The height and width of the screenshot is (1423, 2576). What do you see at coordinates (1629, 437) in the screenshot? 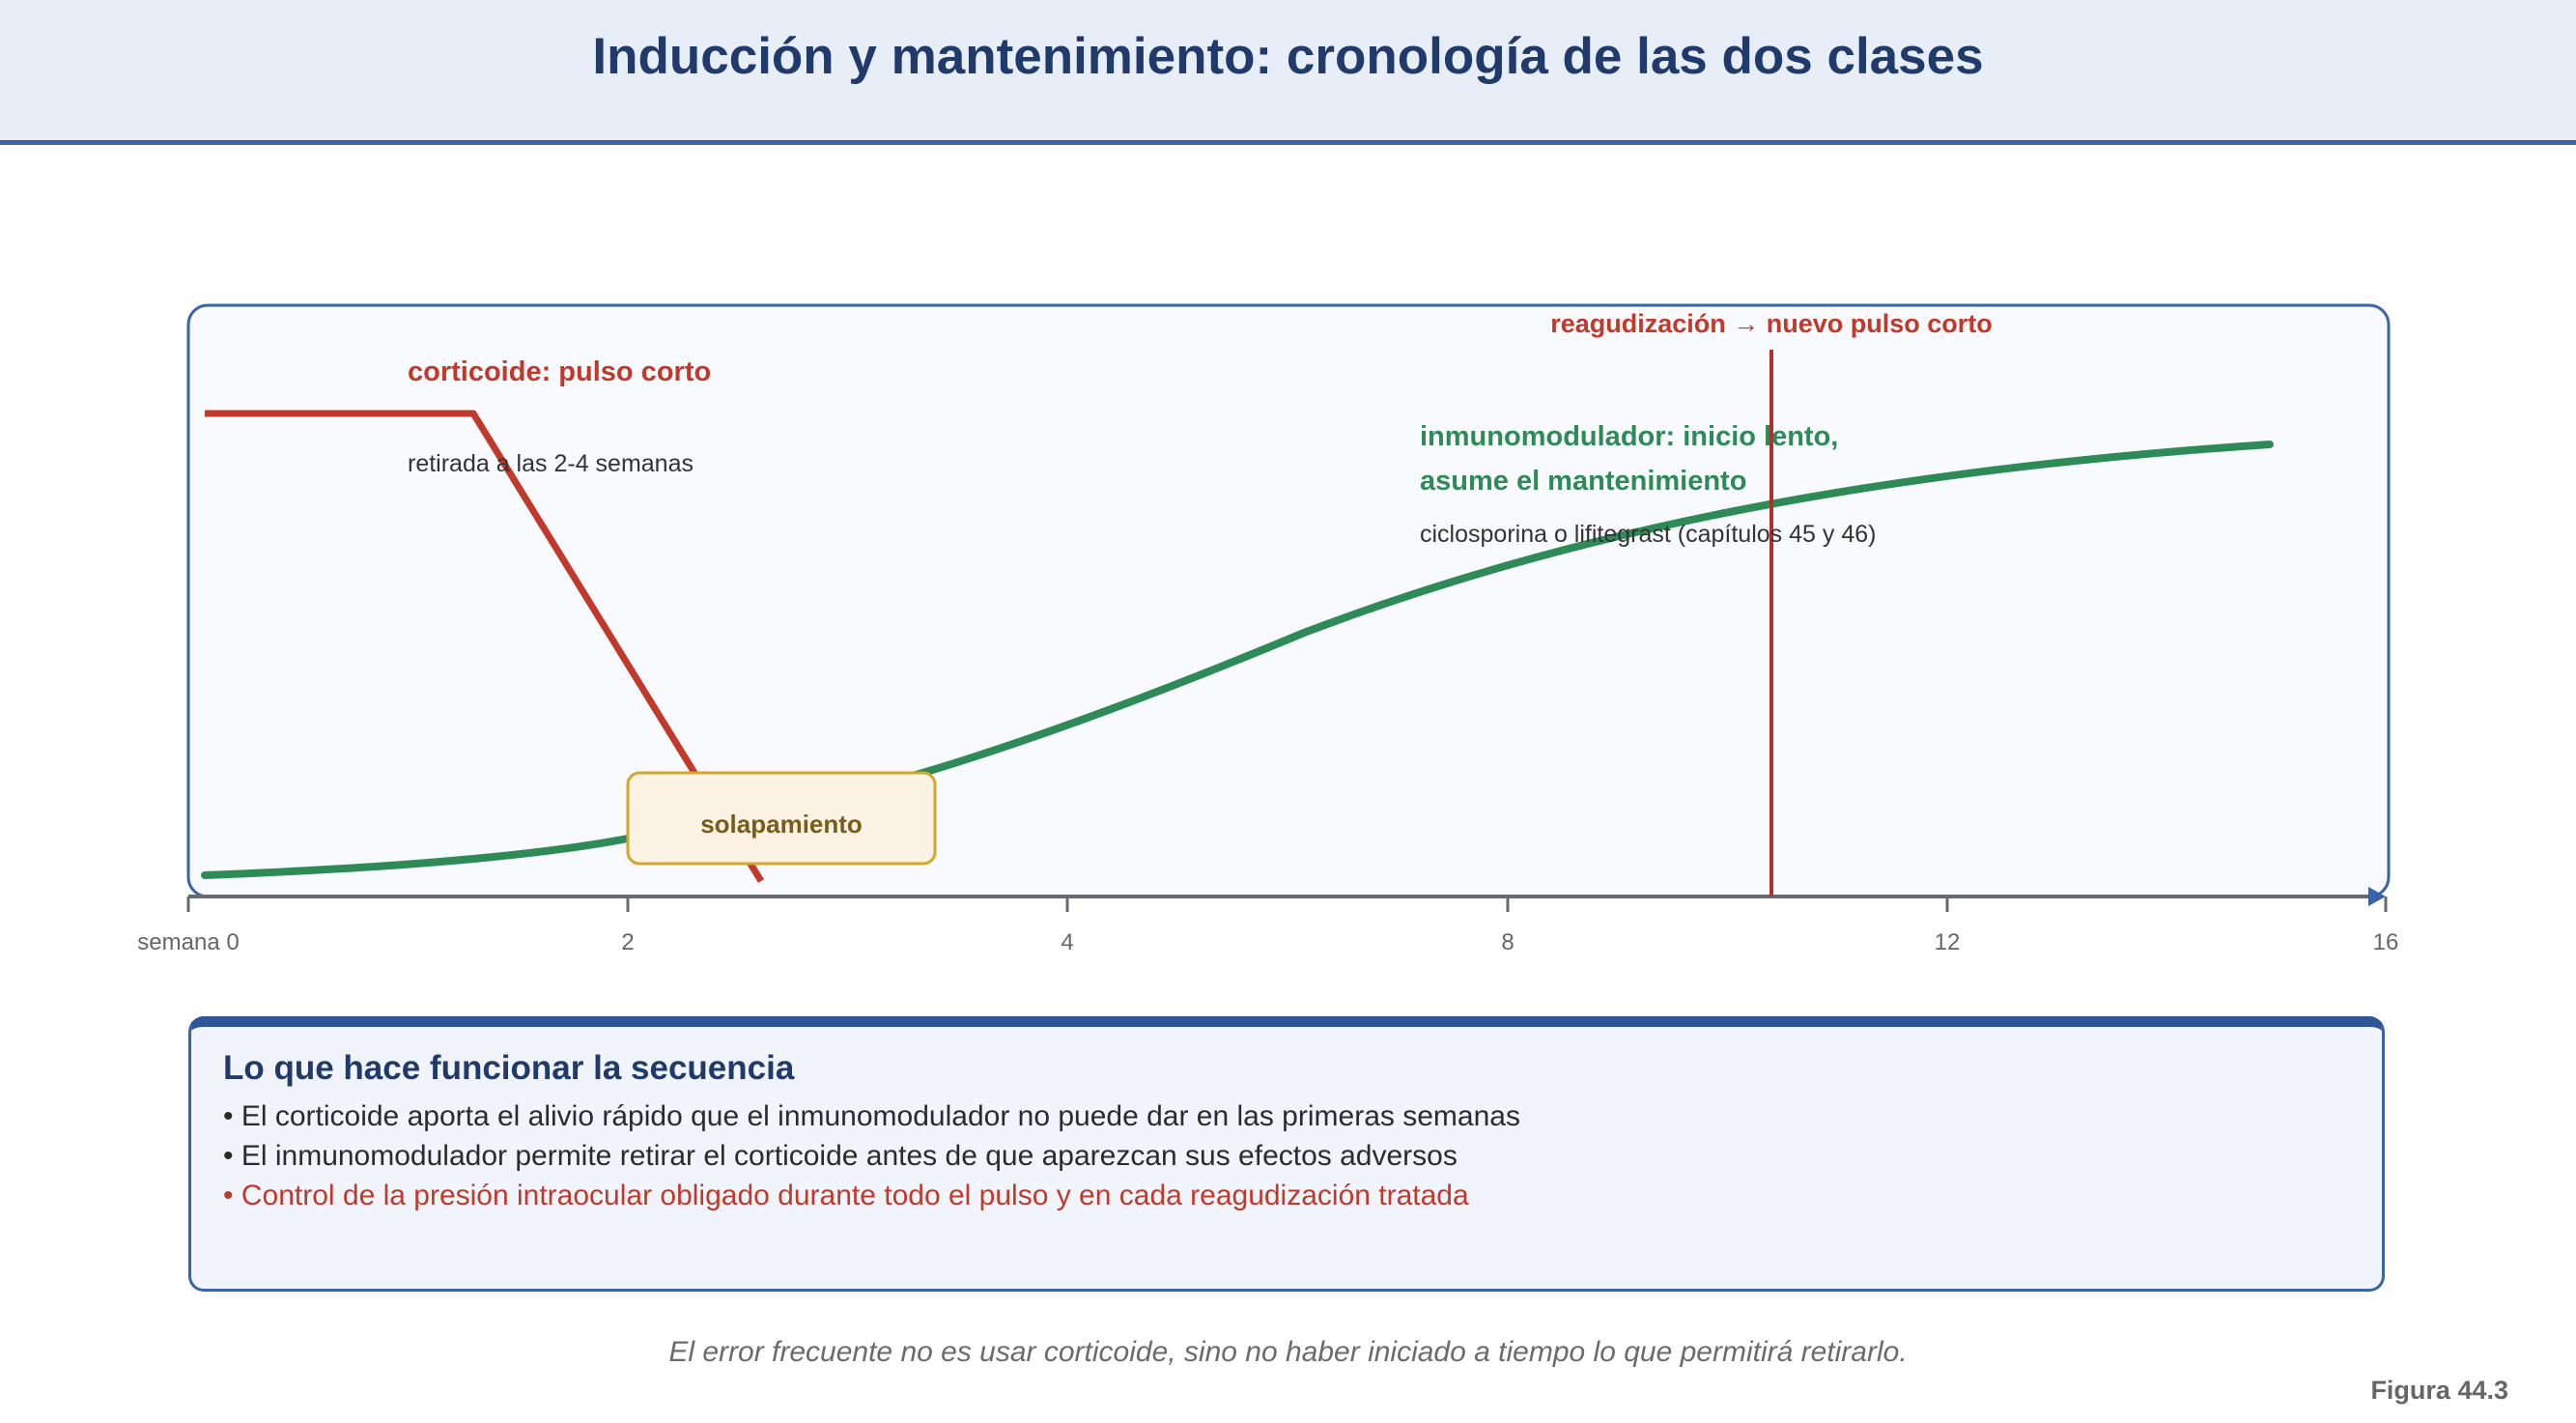
I see `immunomodulator-label-line1: inmunomodulador: inicio lento,` at bounding box center [1629, 437].